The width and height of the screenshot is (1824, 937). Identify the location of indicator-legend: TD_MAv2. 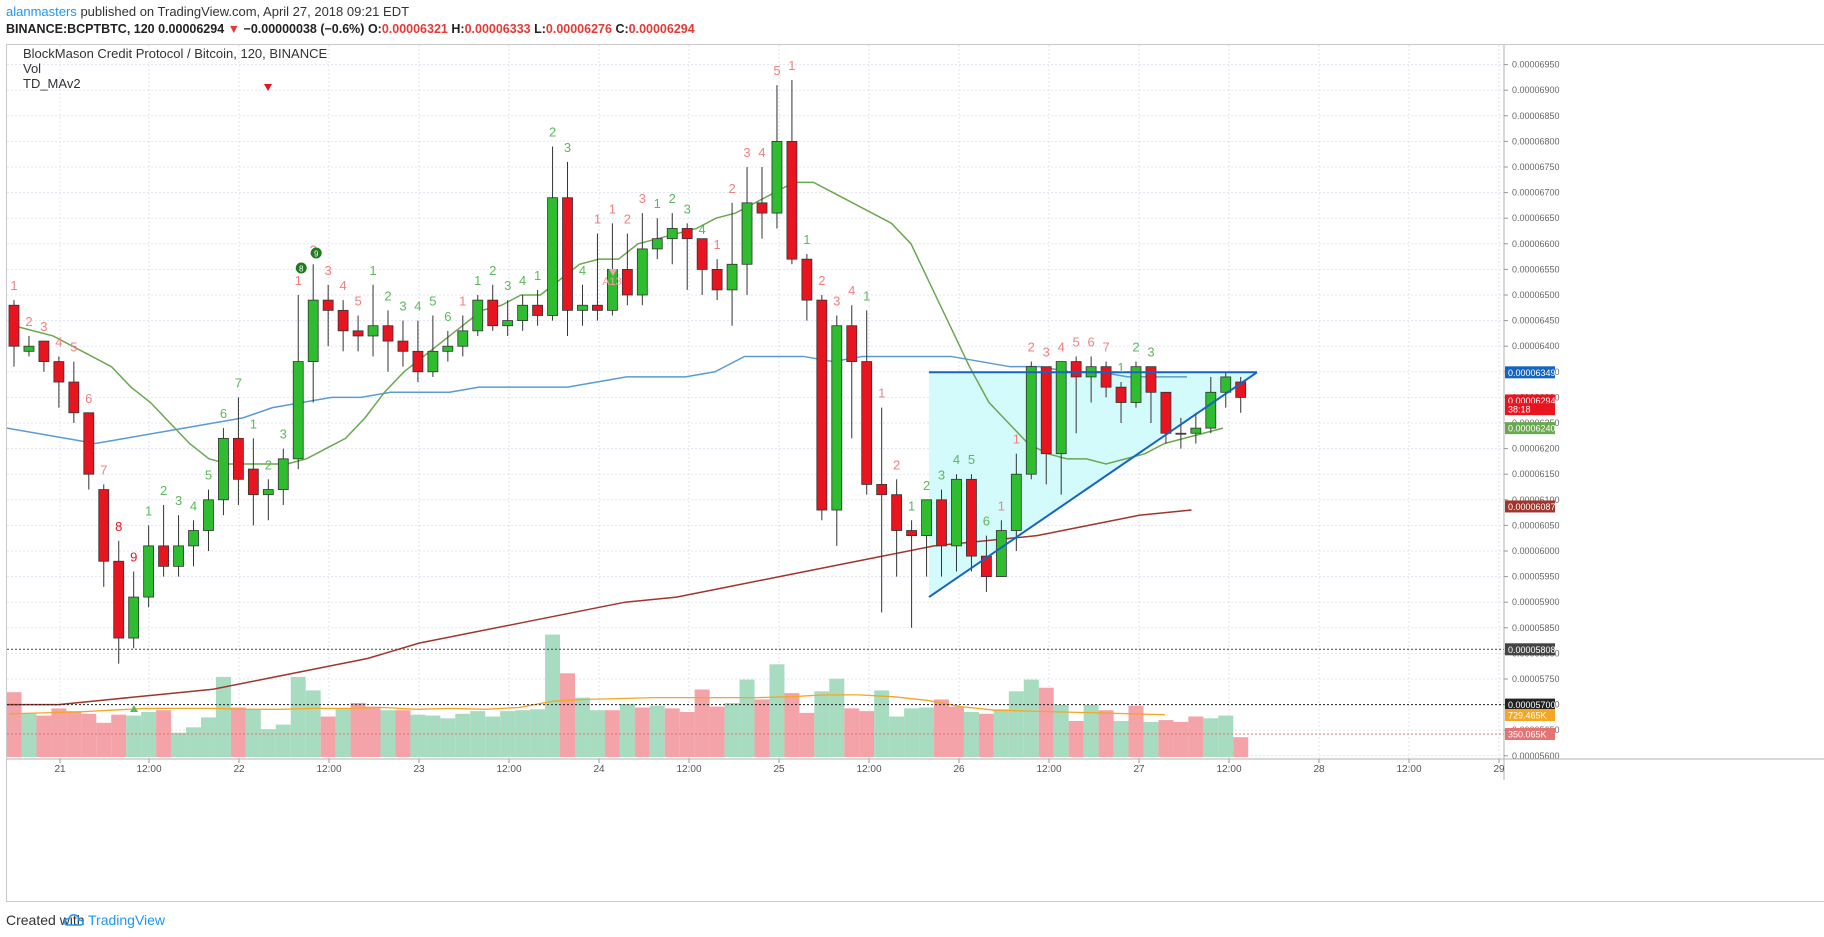
(52, 83).